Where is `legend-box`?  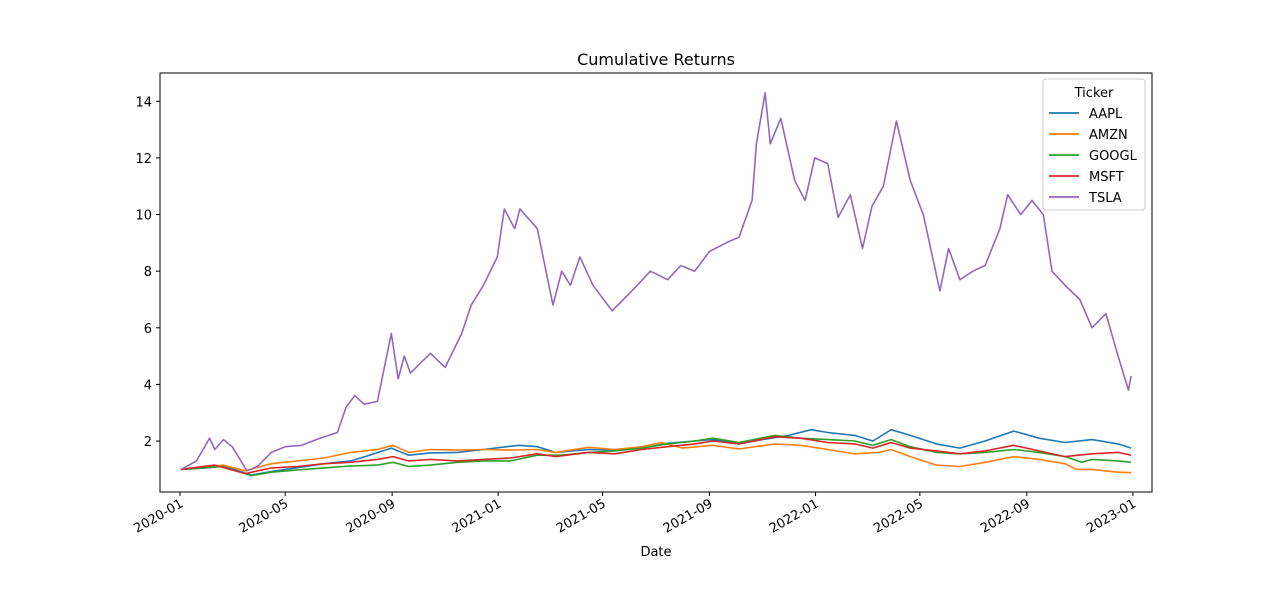 legend-box is located at coordinates (1094, 144).